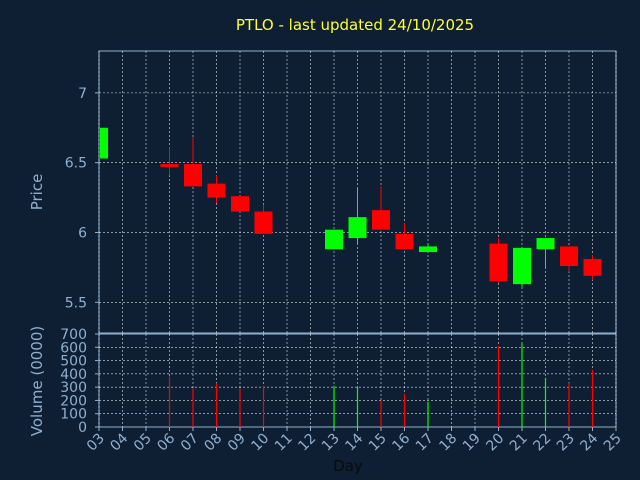 The width and height of the screenshot is (640, 480). Describe the element at coordinates (76, 164) in the screenshot. I see `price-tick-label: 6.5` at that location.